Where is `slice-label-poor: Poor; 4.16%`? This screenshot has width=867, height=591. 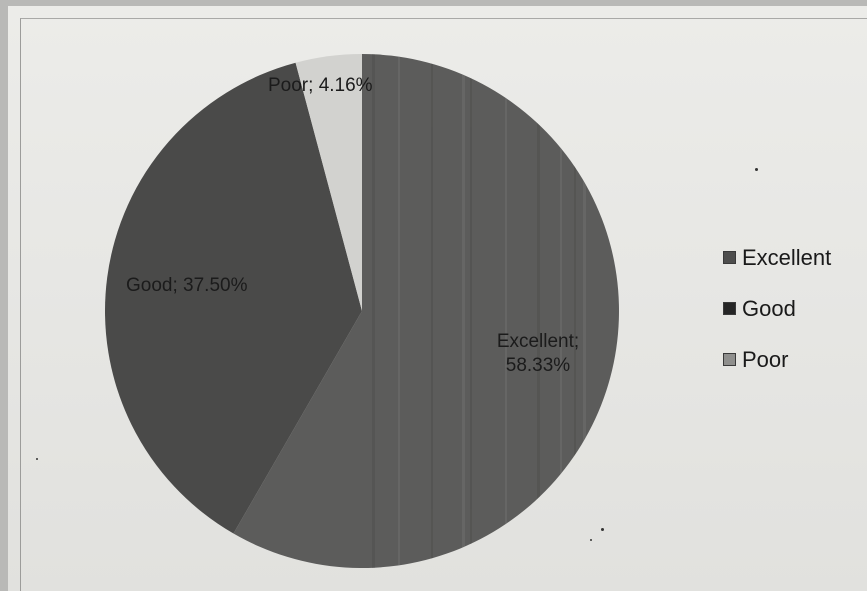
slice-label-poor: Poor; 4.16% is located at coordinates (320, 86).